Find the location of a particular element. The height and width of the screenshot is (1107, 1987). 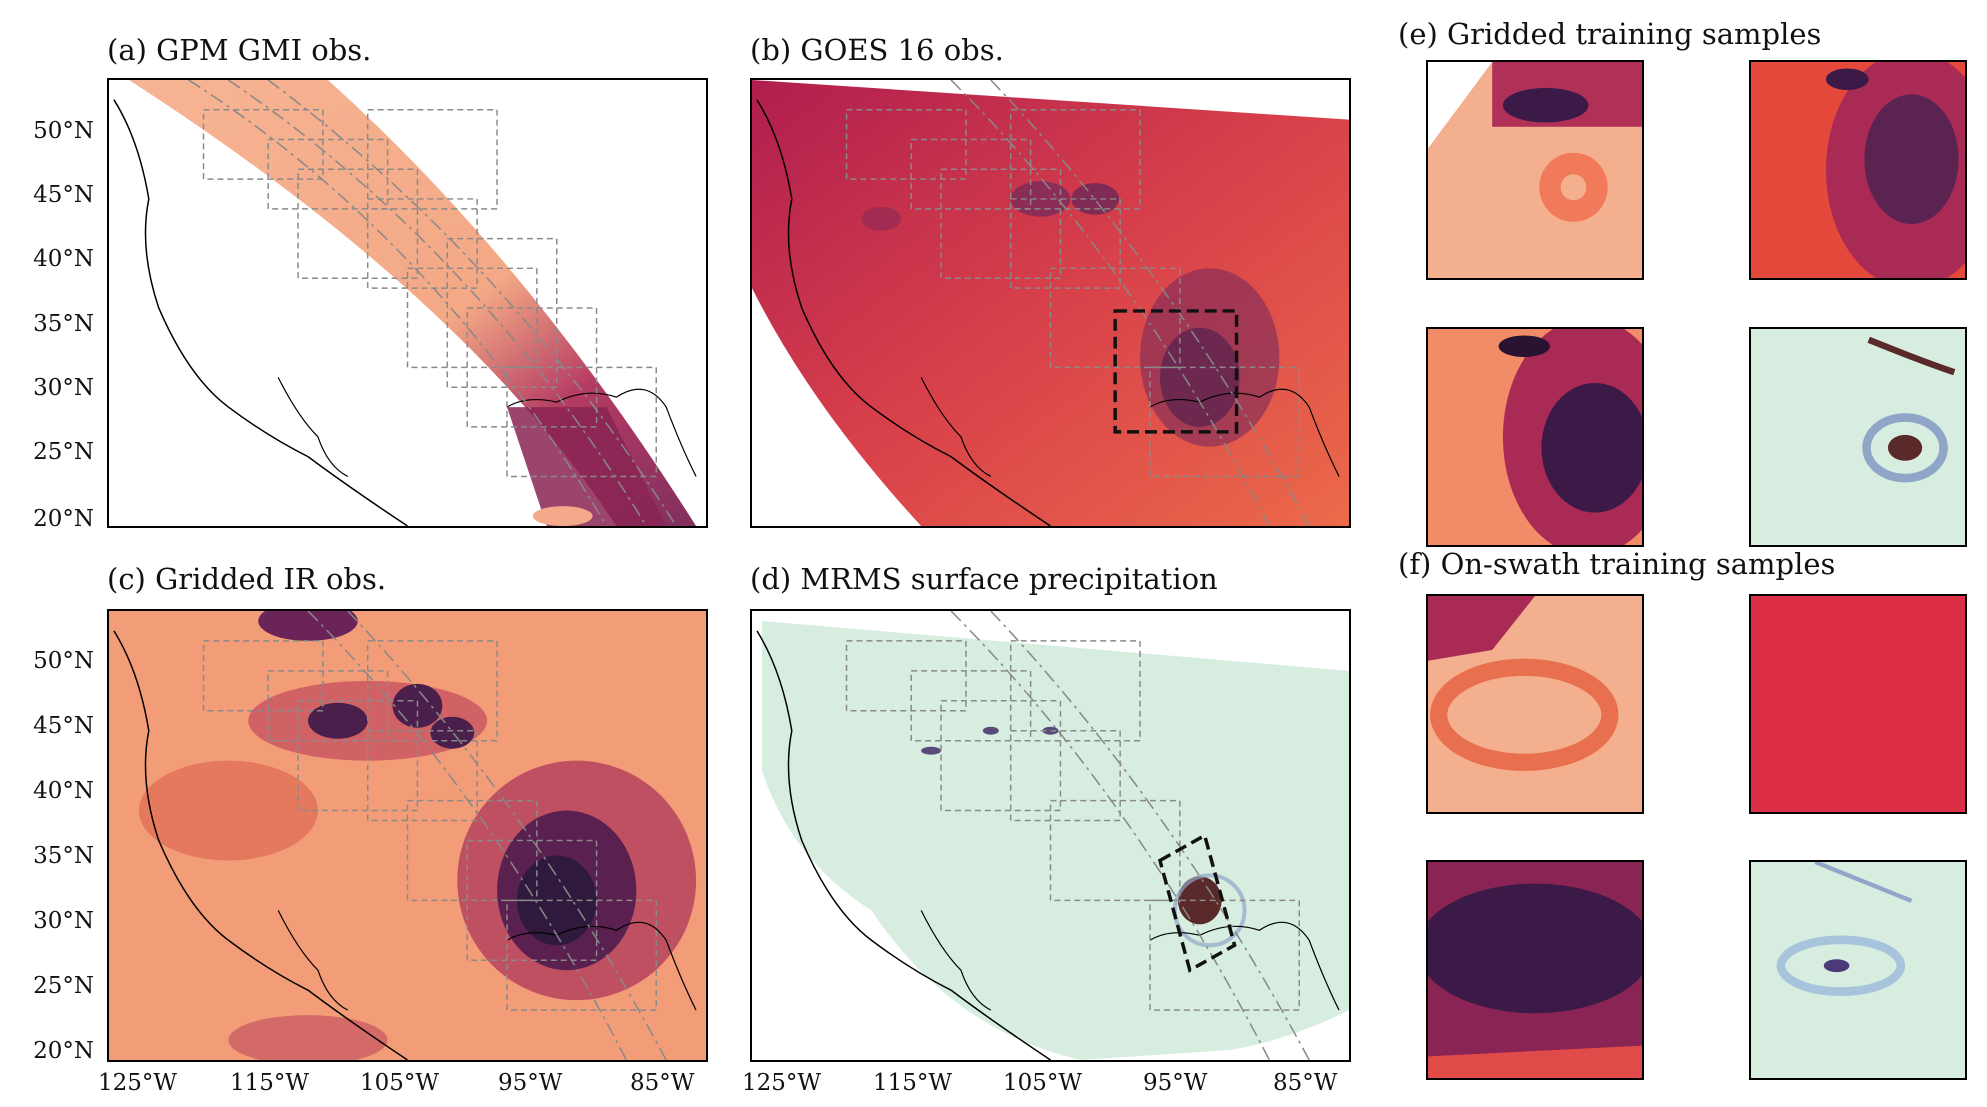

swath-tracks is located at coordinates (432, 303).